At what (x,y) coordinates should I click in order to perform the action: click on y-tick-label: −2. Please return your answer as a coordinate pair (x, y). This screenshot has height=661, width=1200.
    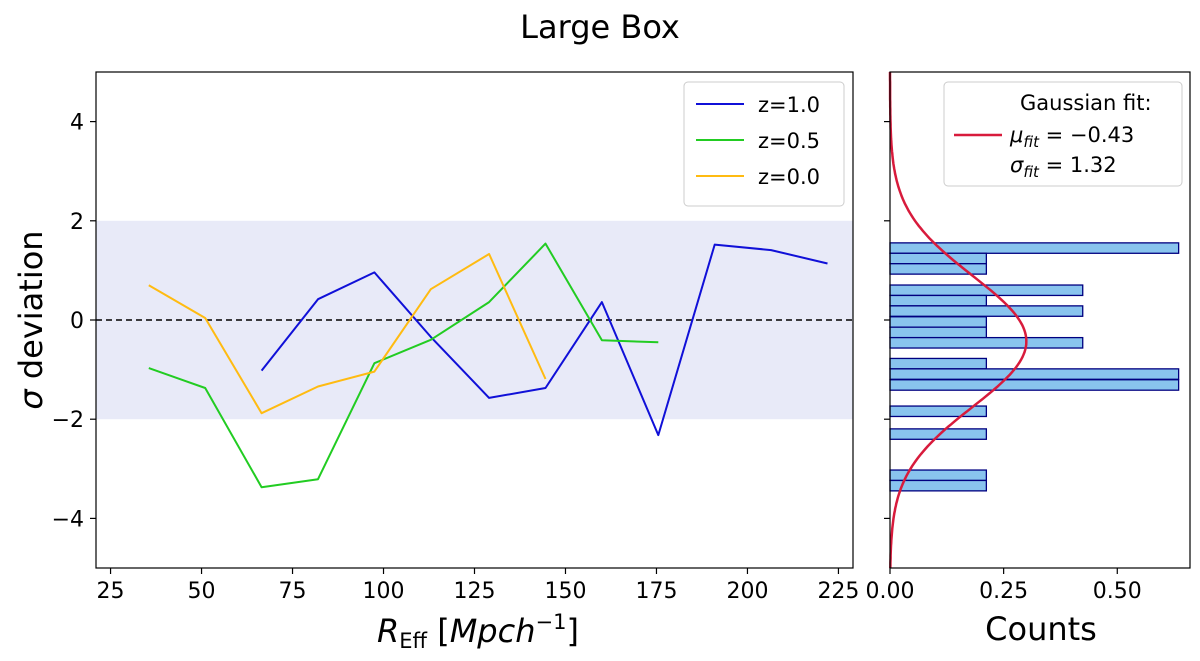
    Looking at the image, I should click on (68, 420).